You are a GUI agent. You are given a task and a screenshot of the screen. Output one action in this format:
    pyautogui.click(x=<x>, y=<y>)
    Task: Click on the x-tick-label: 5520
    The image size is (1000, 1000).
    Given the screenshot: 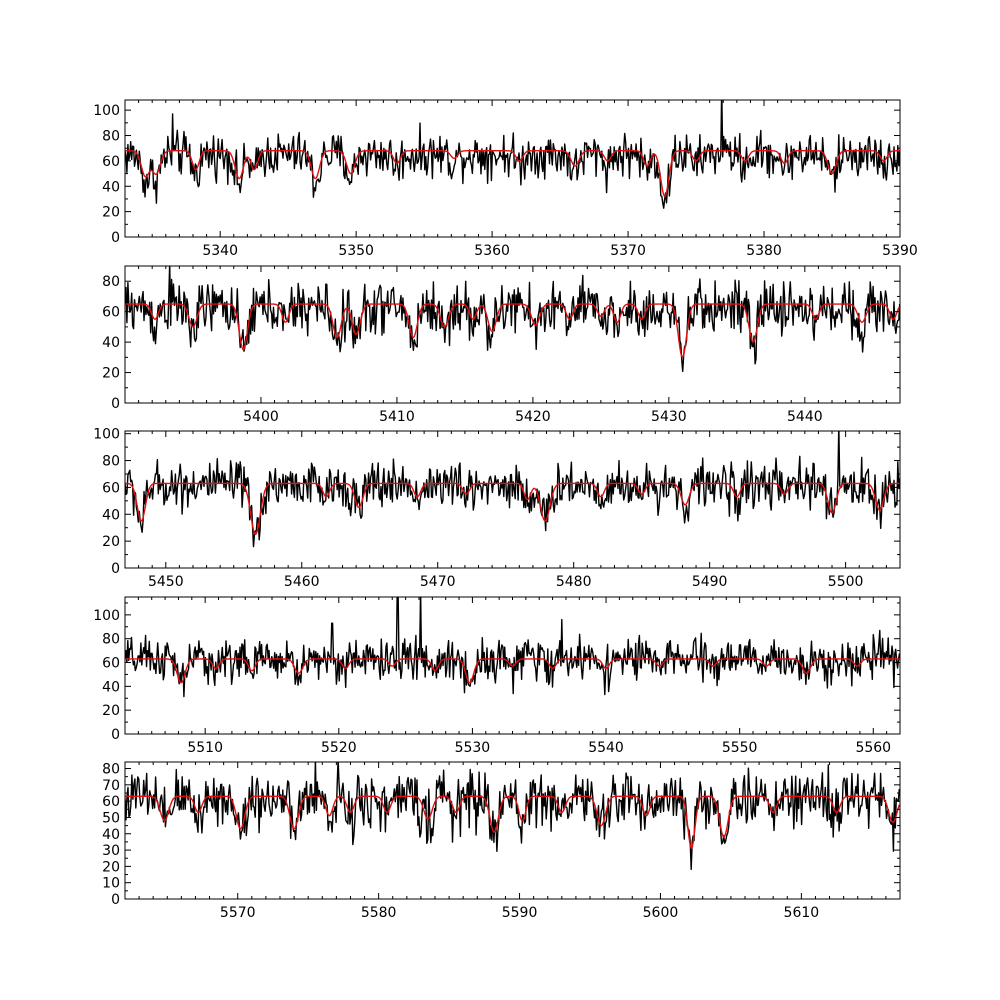 What is the action you would take?
    pyautogui.click(x=339, y=748)
    